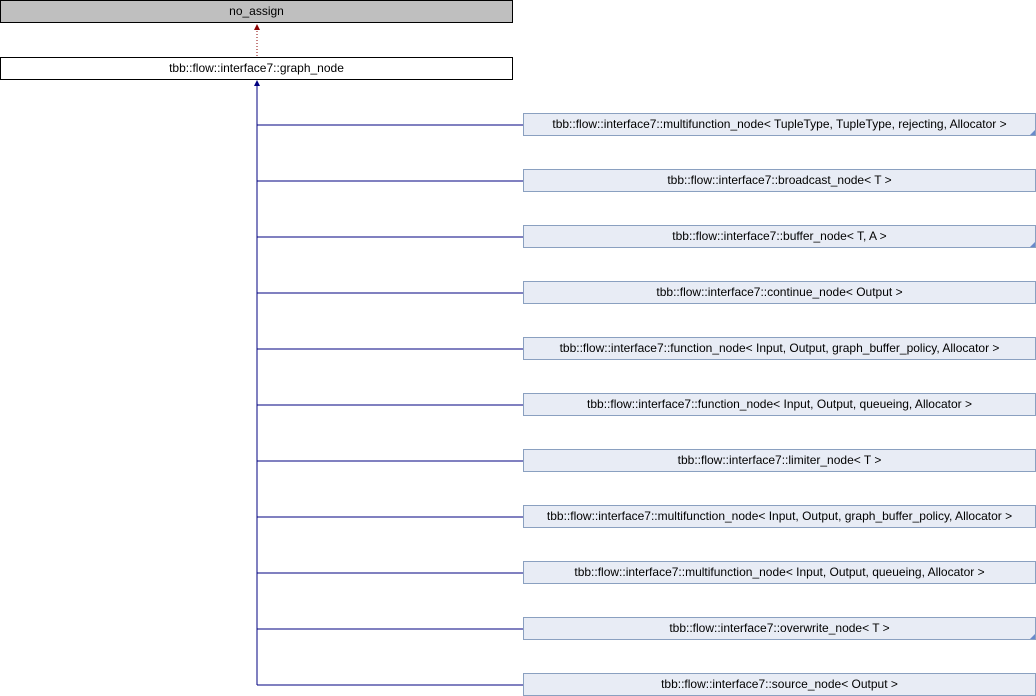  Describe the element at coordinates (257, 27) in the screenshot. I see `private-inheritance-arrow` at that location.